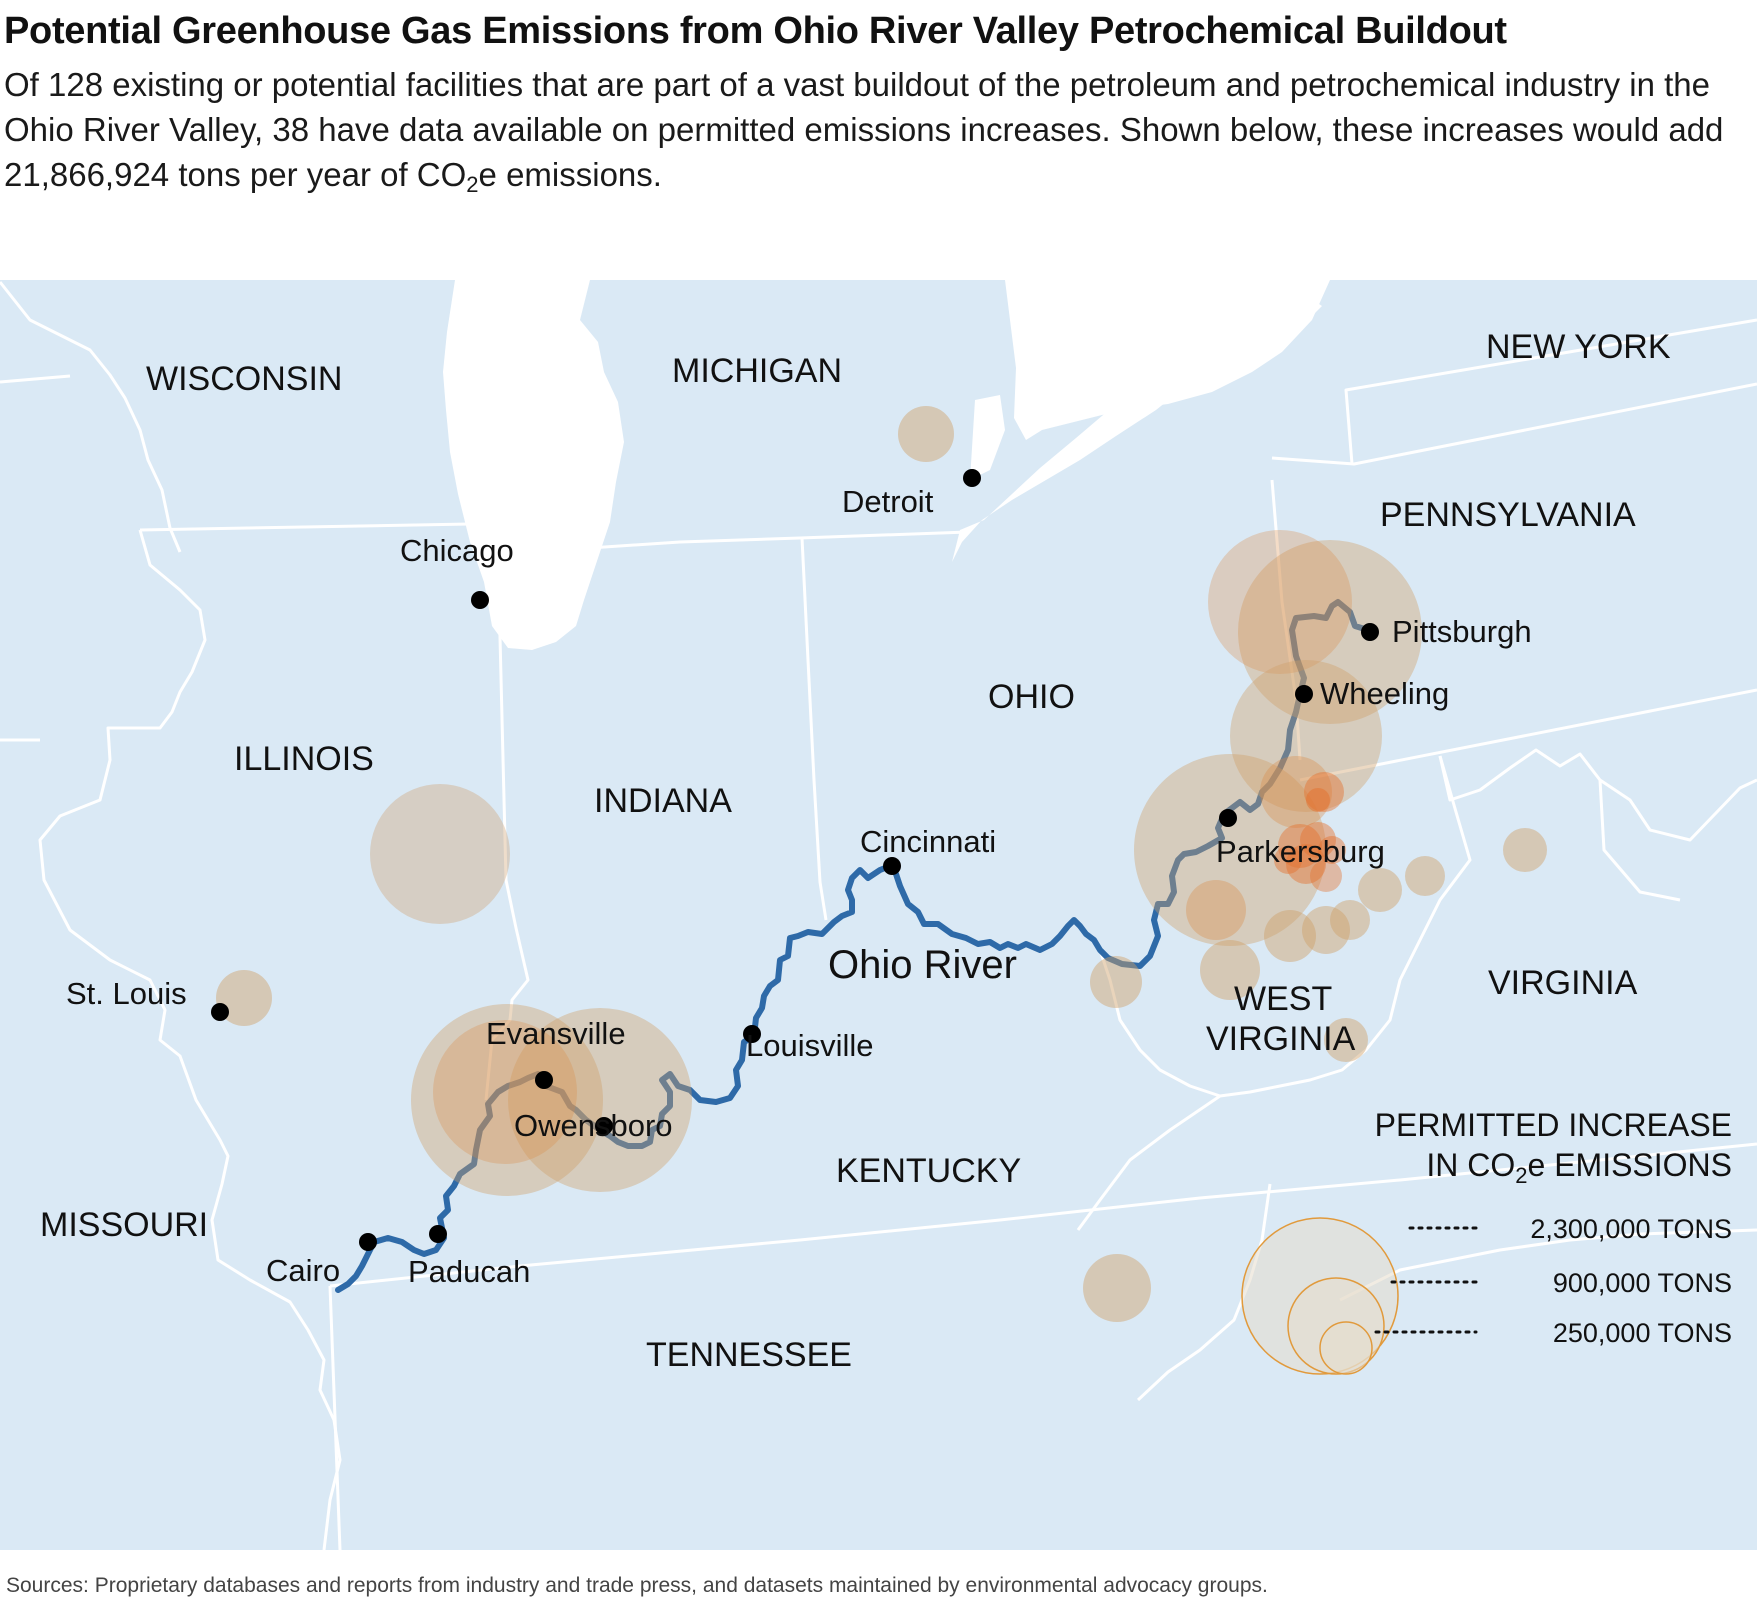 The width and height of the screenshot is (1757, 1614). Describe the element at coordinates (1553, 1125) in the screenshot. I see `legend-title-line1: PERMITTED INCREASE` at that location.